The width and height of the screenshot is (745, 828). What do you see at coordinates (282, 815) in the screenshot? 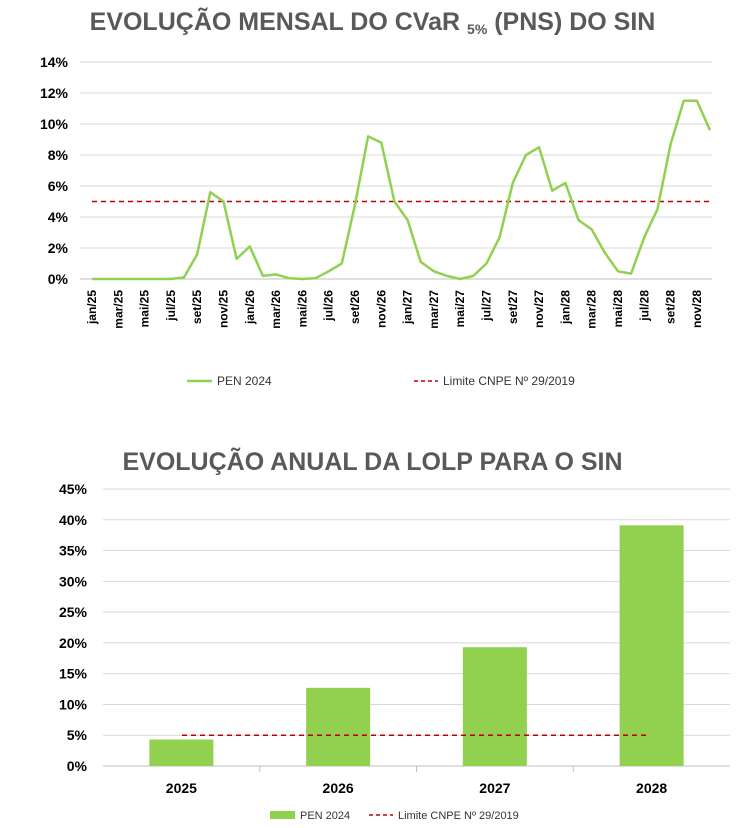
I see `chart2-legend-pen-swatch` at bounding box center [282, 815].